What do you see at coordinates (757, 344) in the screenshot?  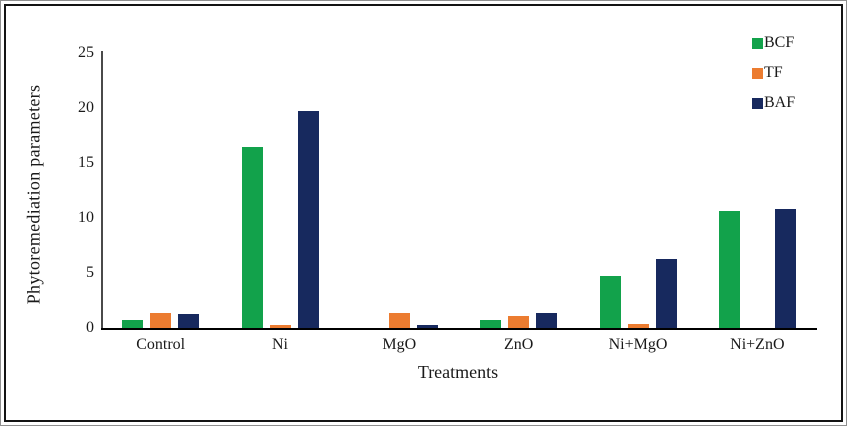 I see `x-category-label: Ni+ZnO` at bounding box center [757, 344].